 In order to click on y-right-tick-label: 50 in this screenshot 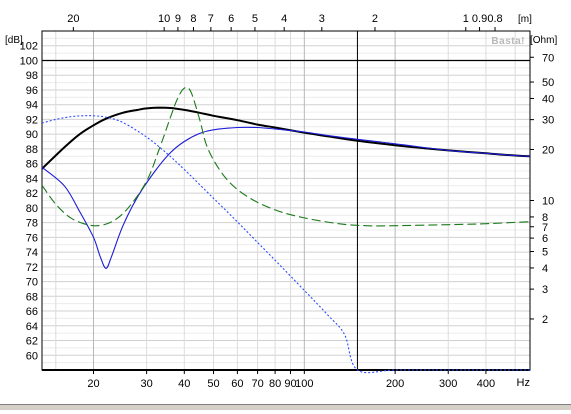, I will do `click(548, 83)`.